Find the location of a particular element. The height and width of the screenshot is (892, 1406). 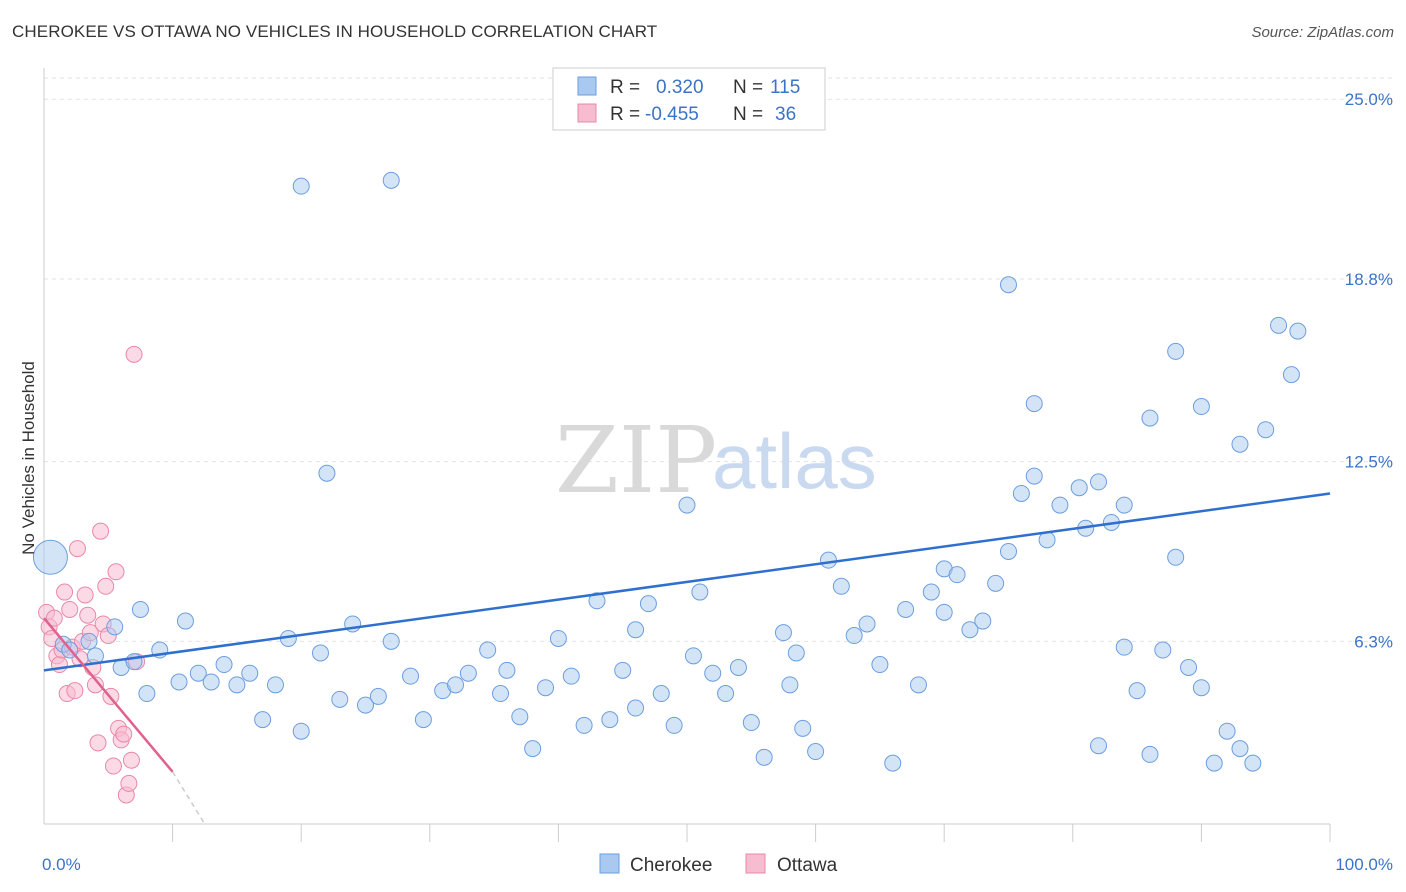

y-tick-label: 18.8% is located at coordinates (1369, 279).